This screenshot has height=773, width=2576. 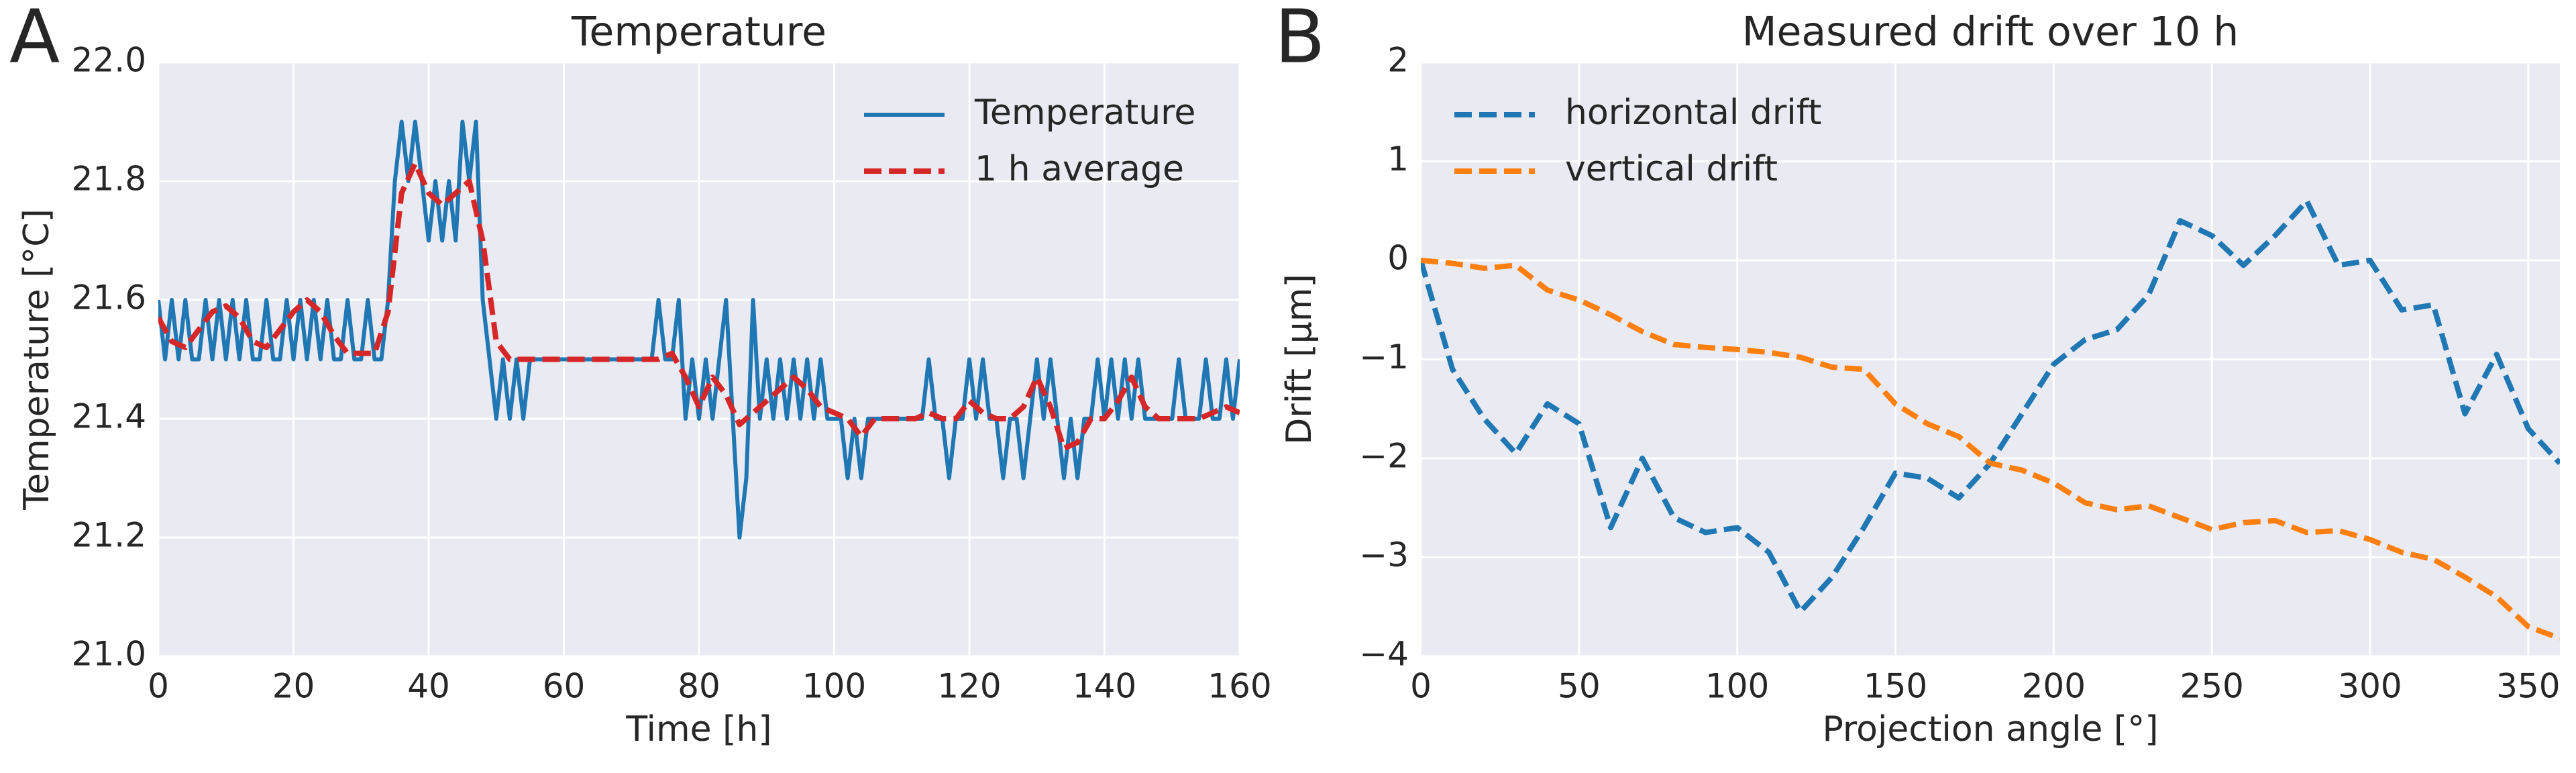 I want to click on y-tick-label: 2, so click(x=1398, y=60).